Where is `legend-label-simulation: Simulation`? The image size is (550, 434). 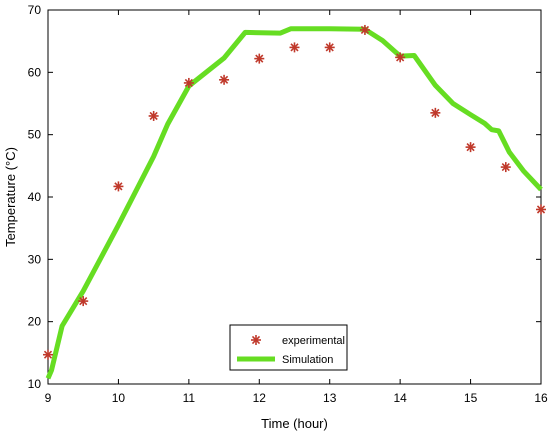 legend-label-simulation: Simulation is located at coordinates (307, 360).